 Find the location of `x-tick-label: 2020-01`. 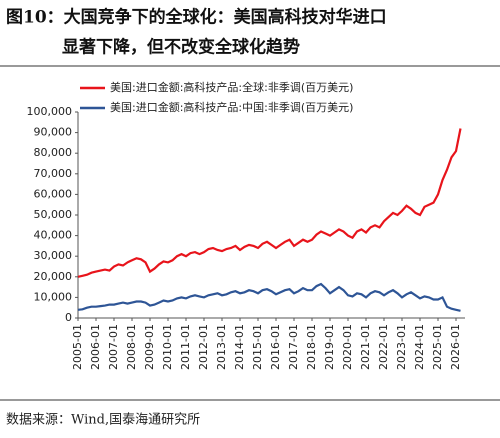

x-tick-label: 2020-01 is located at coordinates (347, 347).